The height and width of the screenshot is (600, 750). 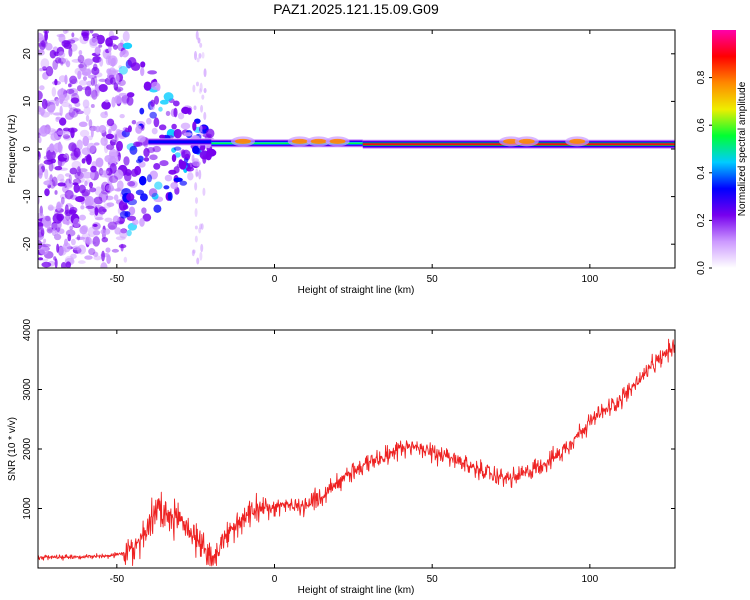 What do you see at coordinates (724, 149) in the screenshot?
I see `colorbar-ramp` at bounding box center [724, 149].